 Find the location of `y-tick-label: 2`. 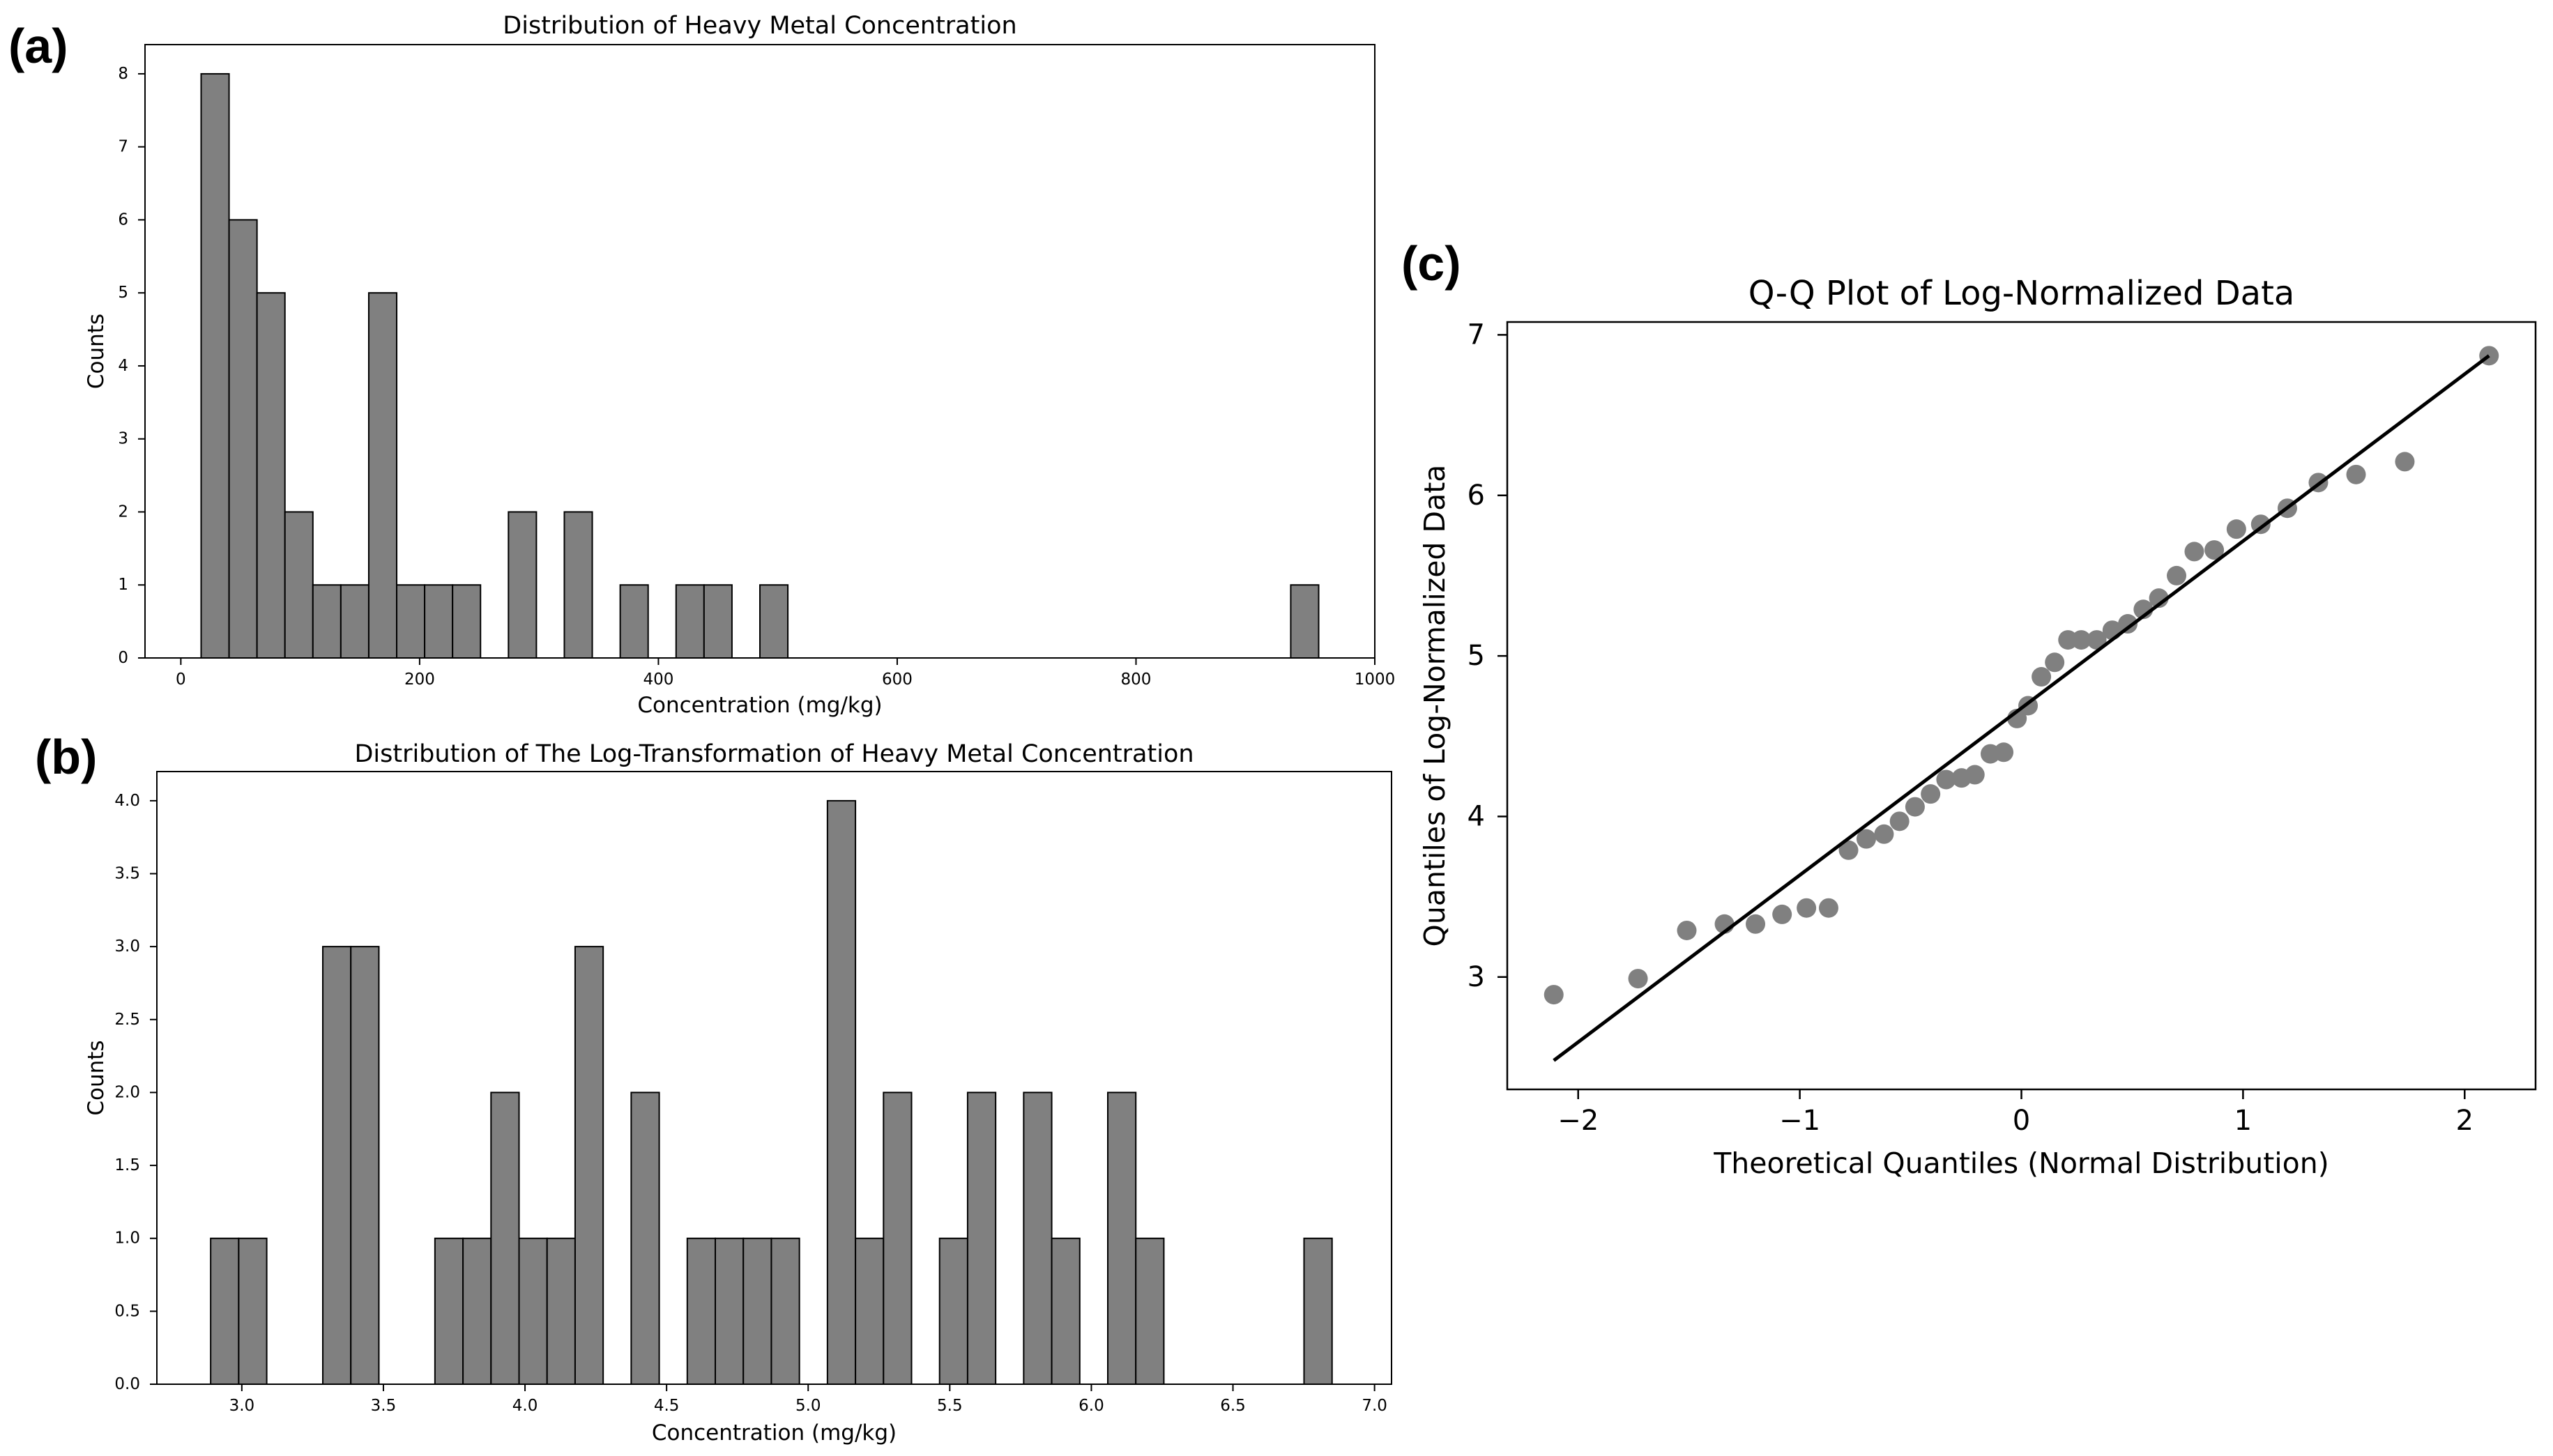

y-tick-label: 2 is located at coordinates (123, 512).